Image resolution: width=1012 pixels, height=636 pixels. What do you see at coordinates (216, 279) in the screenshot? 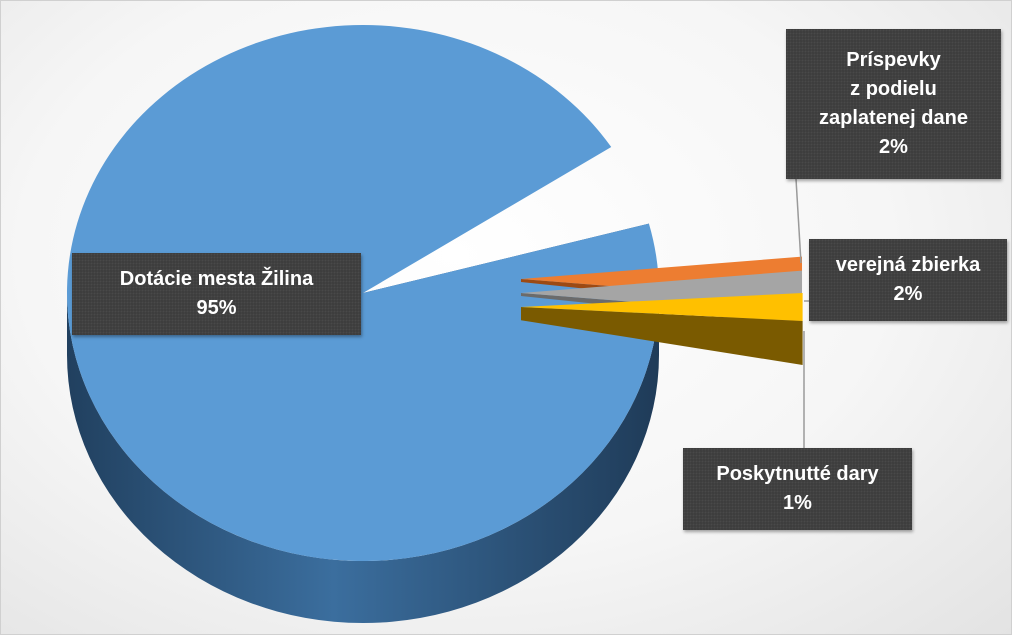
I see `data-label-dotacie-name: Dotácie mesta Žilina` at bounding box center [216, 279].